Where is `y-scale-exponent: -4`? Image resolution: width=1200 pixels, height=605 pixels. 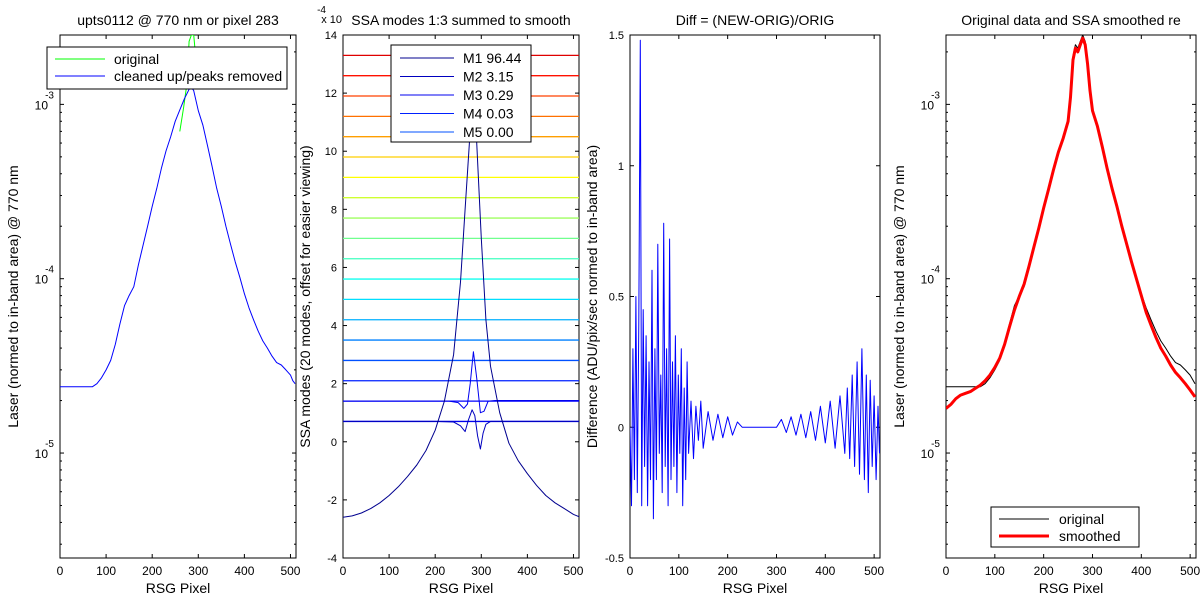 y-scale-exponent: -4 is located at coordinates (321, 10).